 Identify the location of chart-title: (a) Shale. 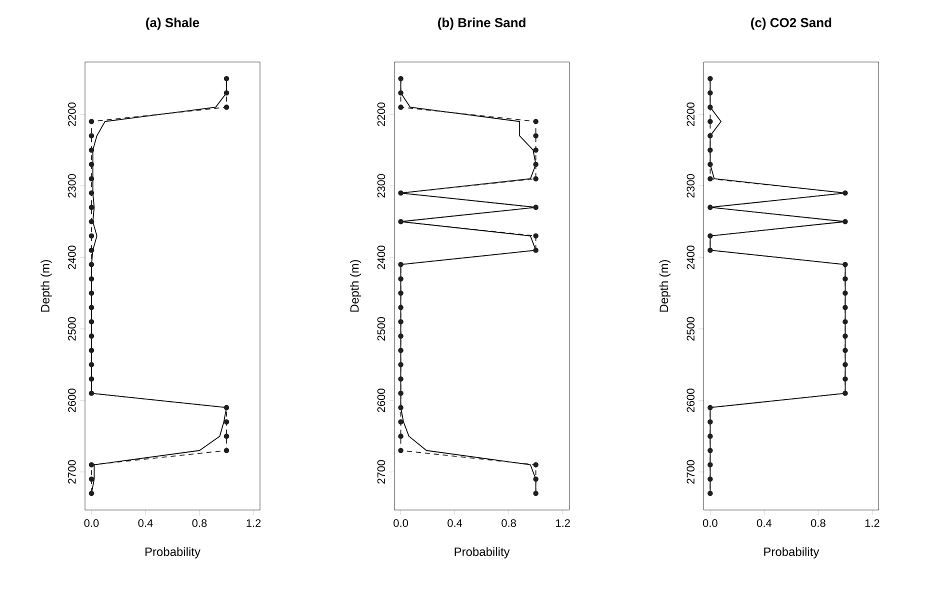
(173, 24).